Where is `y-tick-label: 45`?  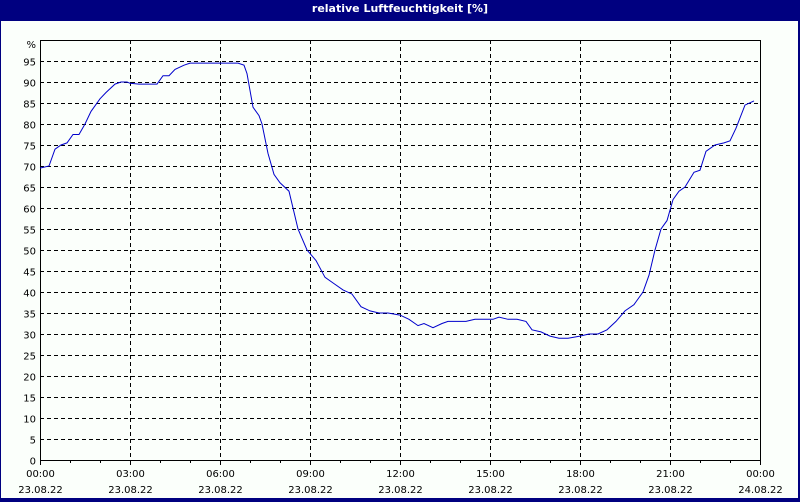 y-tick-label: 45 is located at coordinates (29, 273).